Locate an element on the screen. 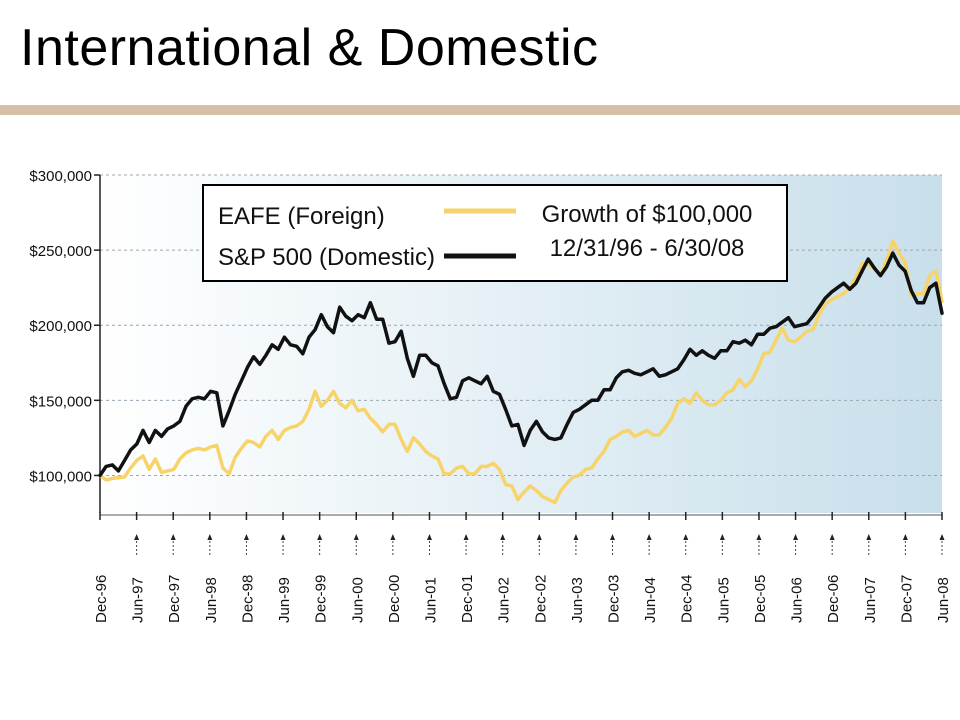 The image size is (960, 720). x-tick-label: Dec-06 is located at coordinates (833, 599).